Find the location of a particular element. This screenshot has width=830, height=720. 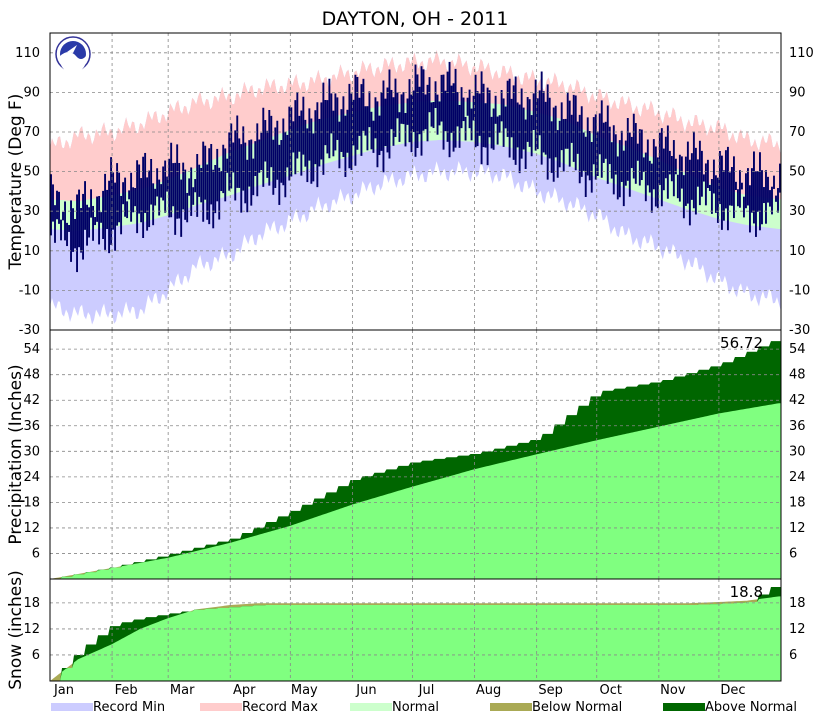

y-tick-label-left: 48 is located at coordinates (31, 375).